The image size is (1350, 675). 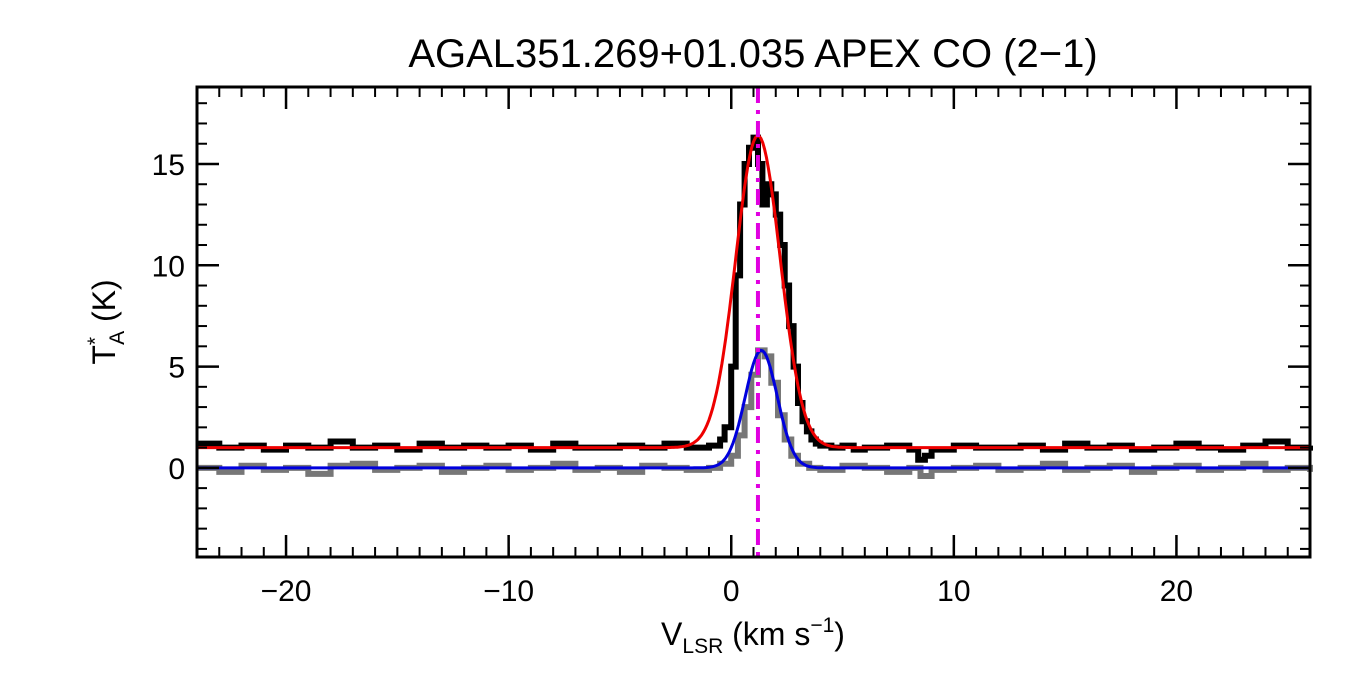 What do you see at coordinates (508, 591) in the screenshot?
I see `x-tick-label: −10` at bounding box center [508, 591].